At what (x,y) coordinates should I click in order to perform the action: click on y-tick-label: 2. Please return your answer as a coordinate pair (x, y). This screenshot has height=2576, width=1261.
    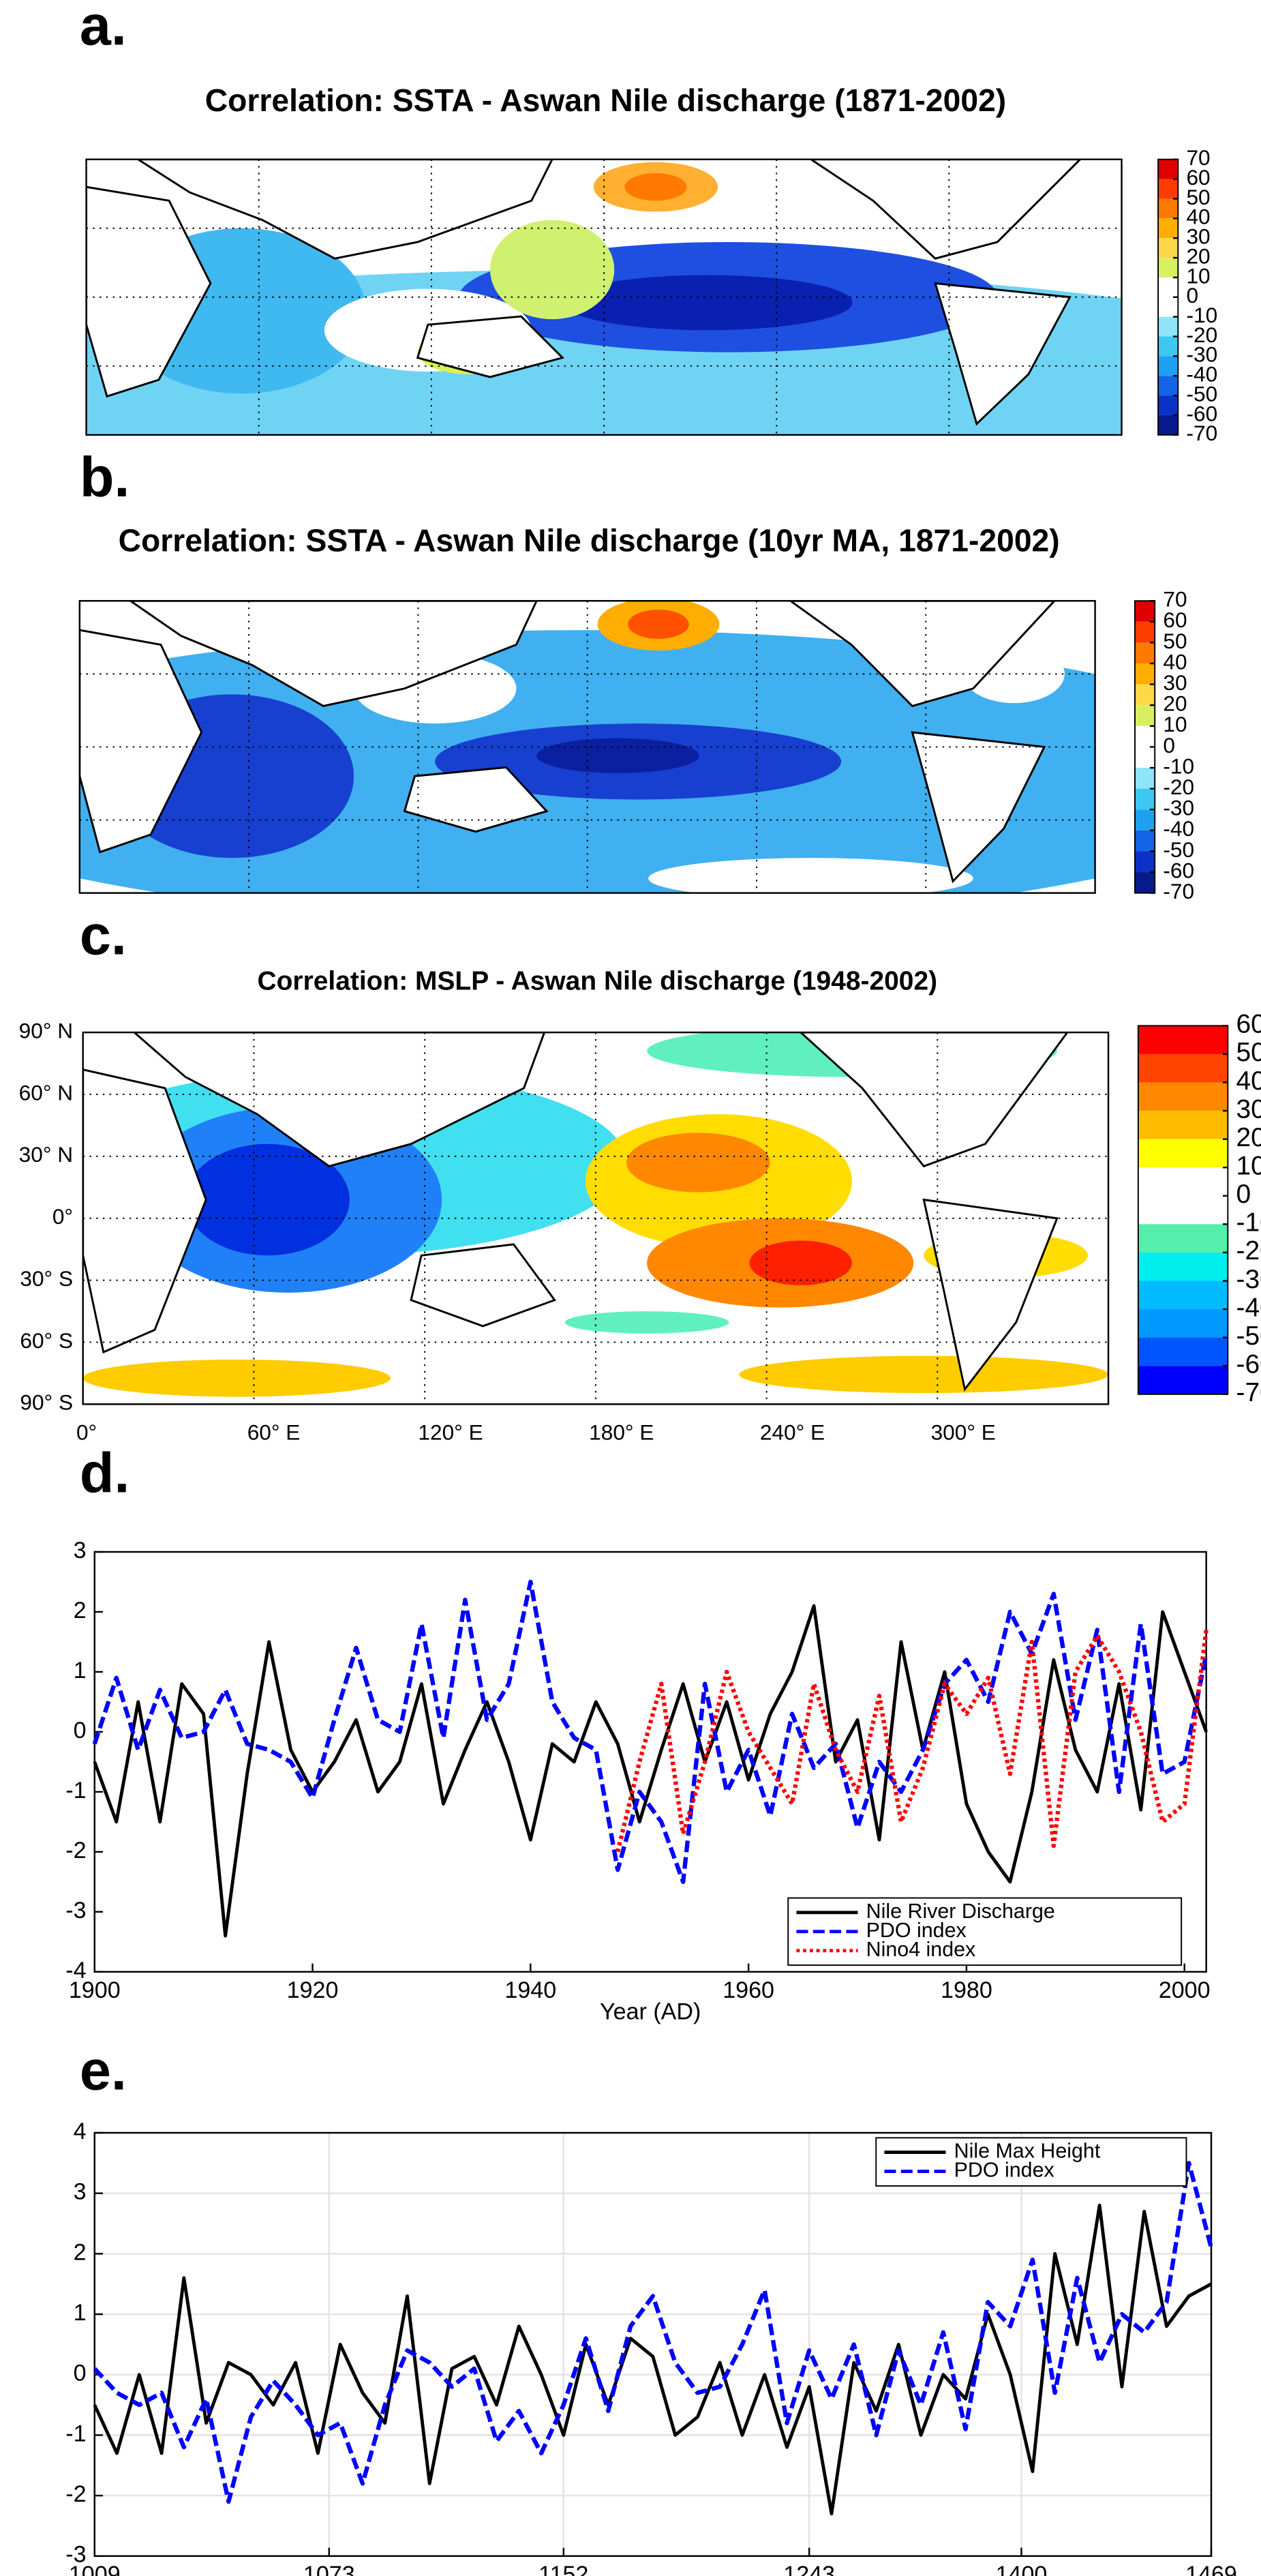
    Looking at the image, I should click on (80, 2252).